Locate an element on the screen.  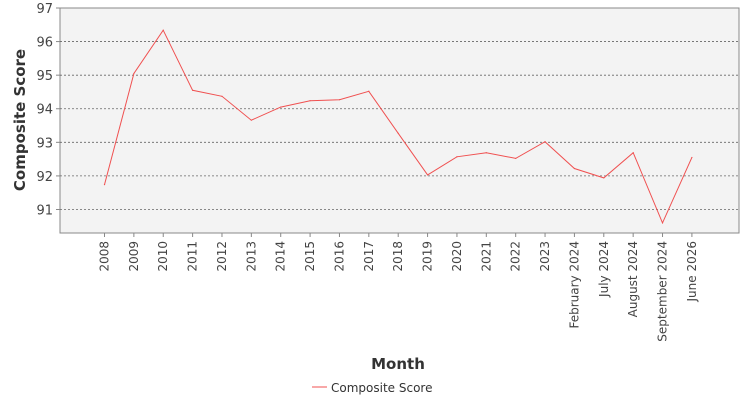
y-tick-label: 92 is located at coordinates (44, 177).